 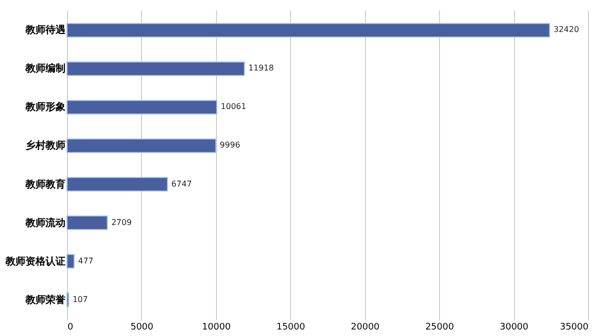 I want to click on x-tick-label: 15000, so click(x=291, y=327).